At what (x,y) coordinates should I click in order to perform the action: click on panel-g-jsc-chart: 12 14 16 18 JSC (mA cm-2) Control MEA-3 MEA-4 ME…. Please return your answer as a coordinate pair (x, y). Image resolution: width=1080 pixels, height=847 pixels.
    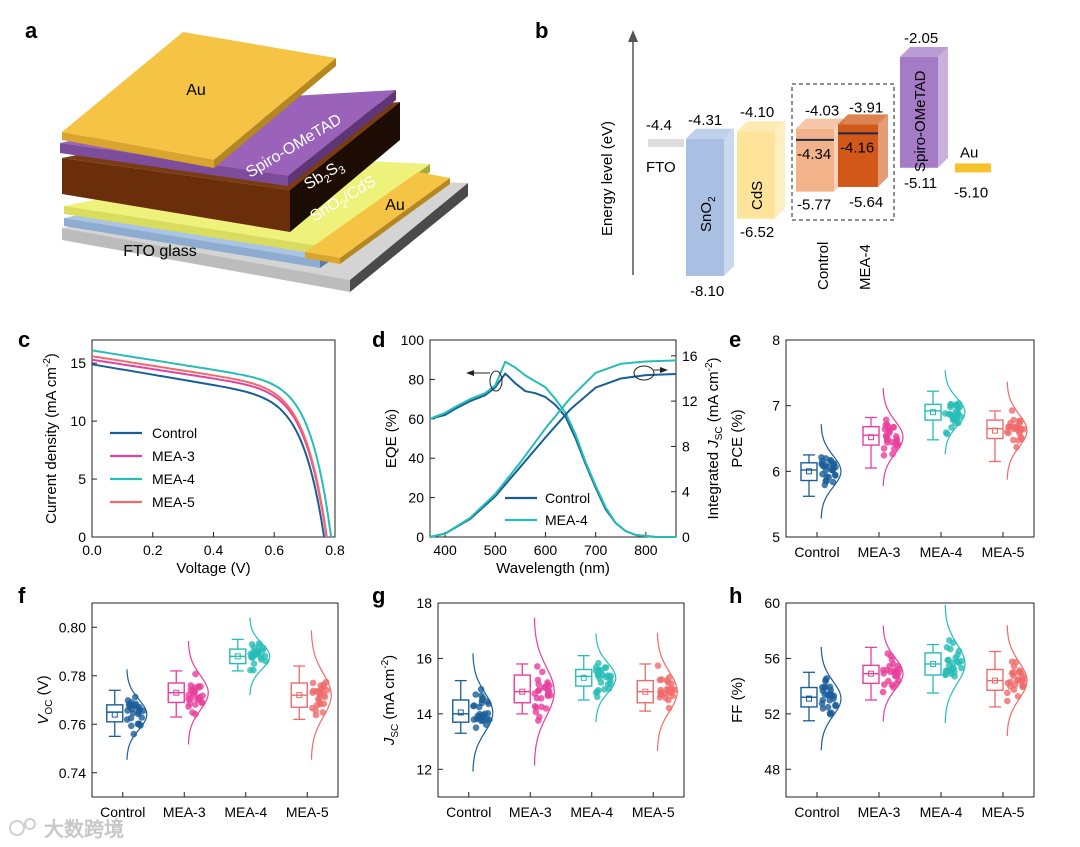
    Looking at the image, I should click on (532, 707).